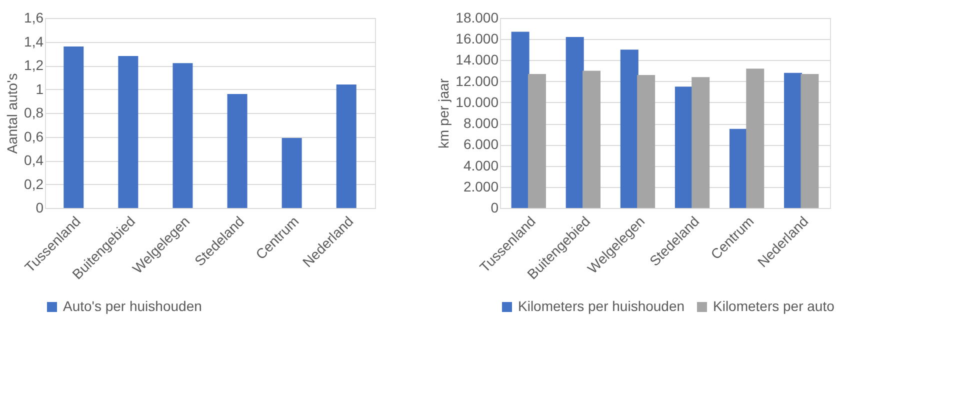 This screenshot has height=416, width=965. What do you see at coordinates (444, 113) in the screenshot?
I see `y-axis-title: km per jaar` at bounding box center [444, 113].